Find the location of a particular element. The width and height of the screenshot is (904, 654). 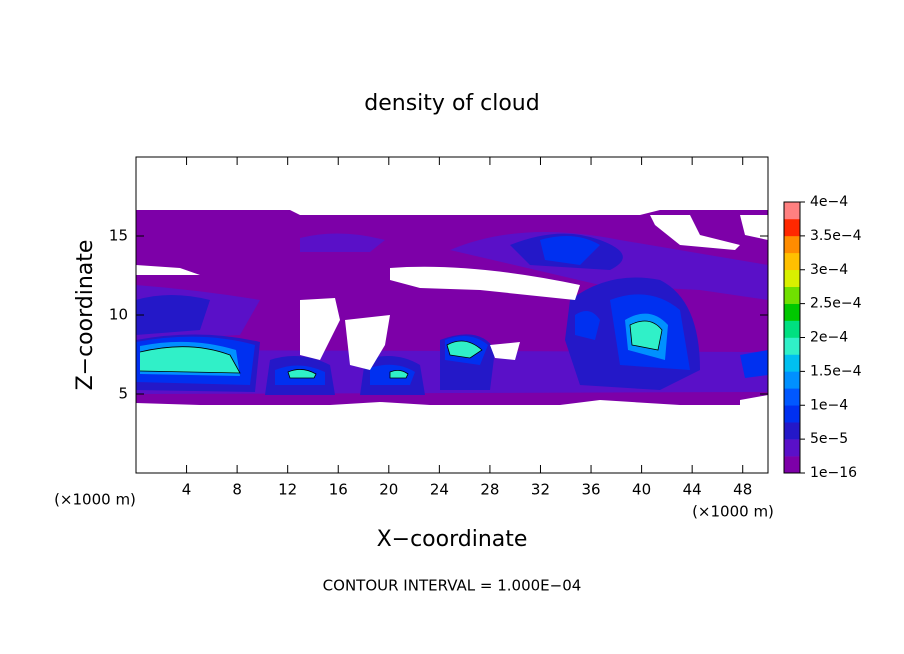

y-tick-label: 15 is located at coordinates (118, 236).